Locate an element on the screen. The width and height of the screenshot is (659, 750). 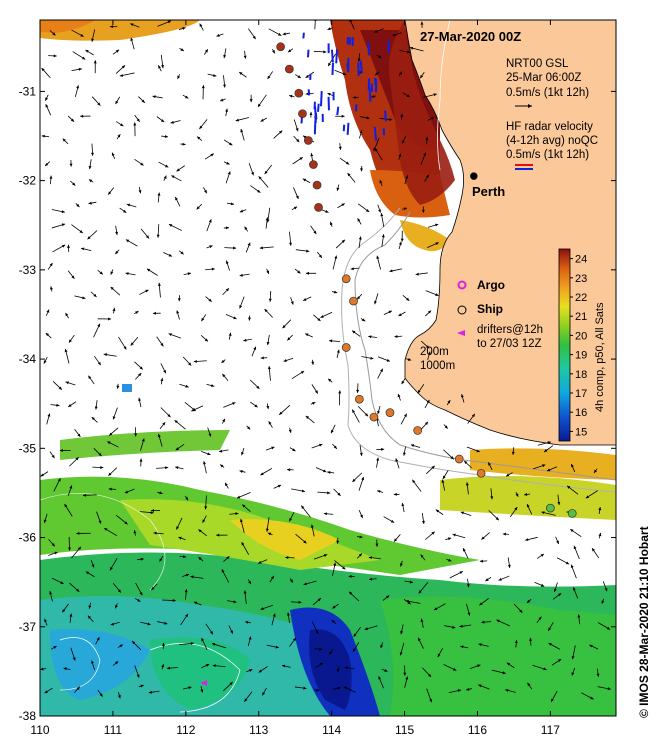
colorbar-tick-label: 24 is located at coordinates (581, 260).